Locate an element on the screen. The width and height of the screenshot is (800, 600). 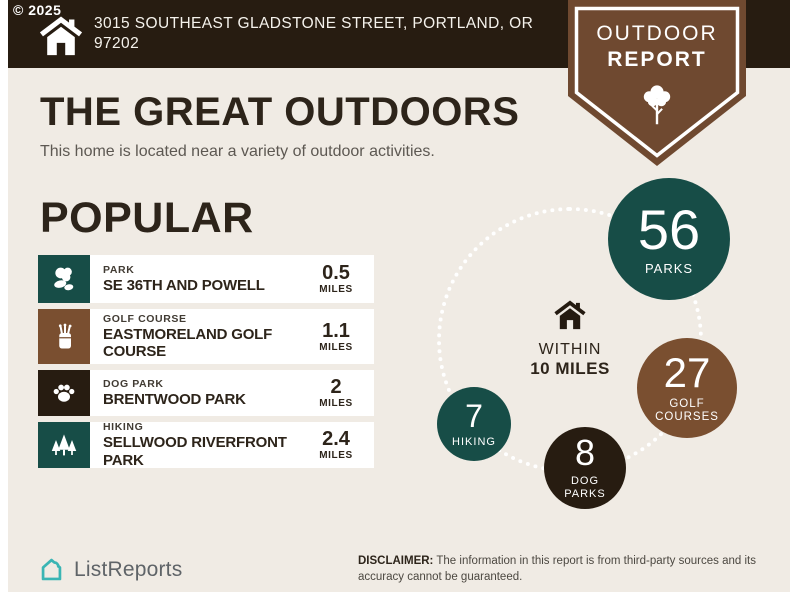
item-category: PARK is located at coordinates (119, 269).